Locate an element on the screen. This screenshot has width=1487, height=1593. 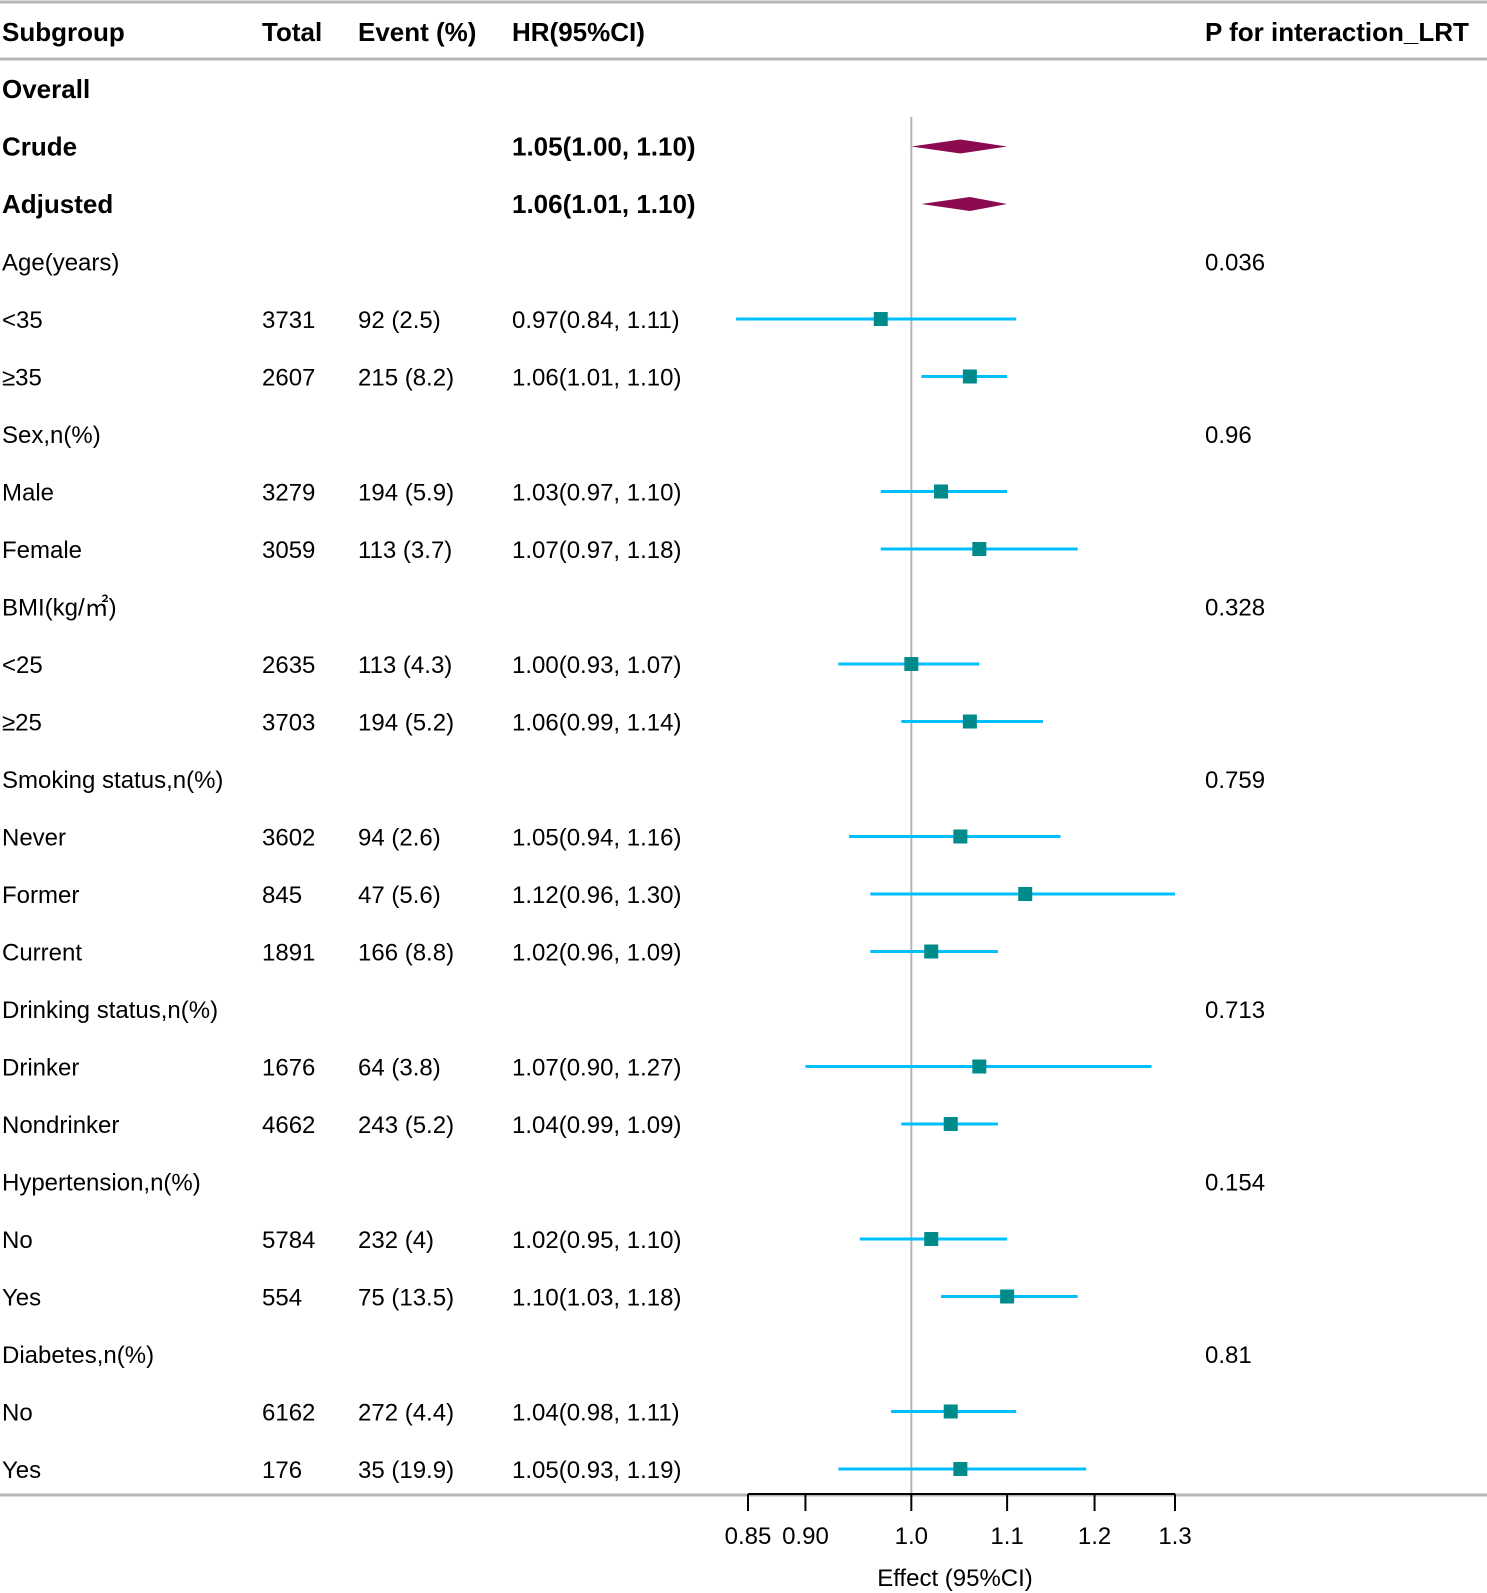
forest-row: Crude 1.05(1.00, 1.10) is located at coordinates (505, 147).